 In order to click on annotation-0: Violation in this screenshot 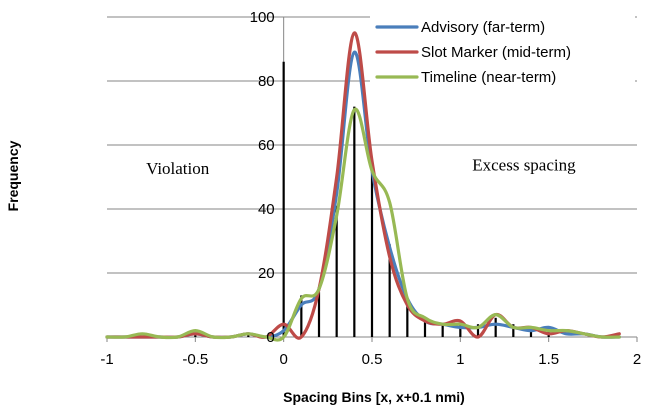, I will do `click(178, 168)`.